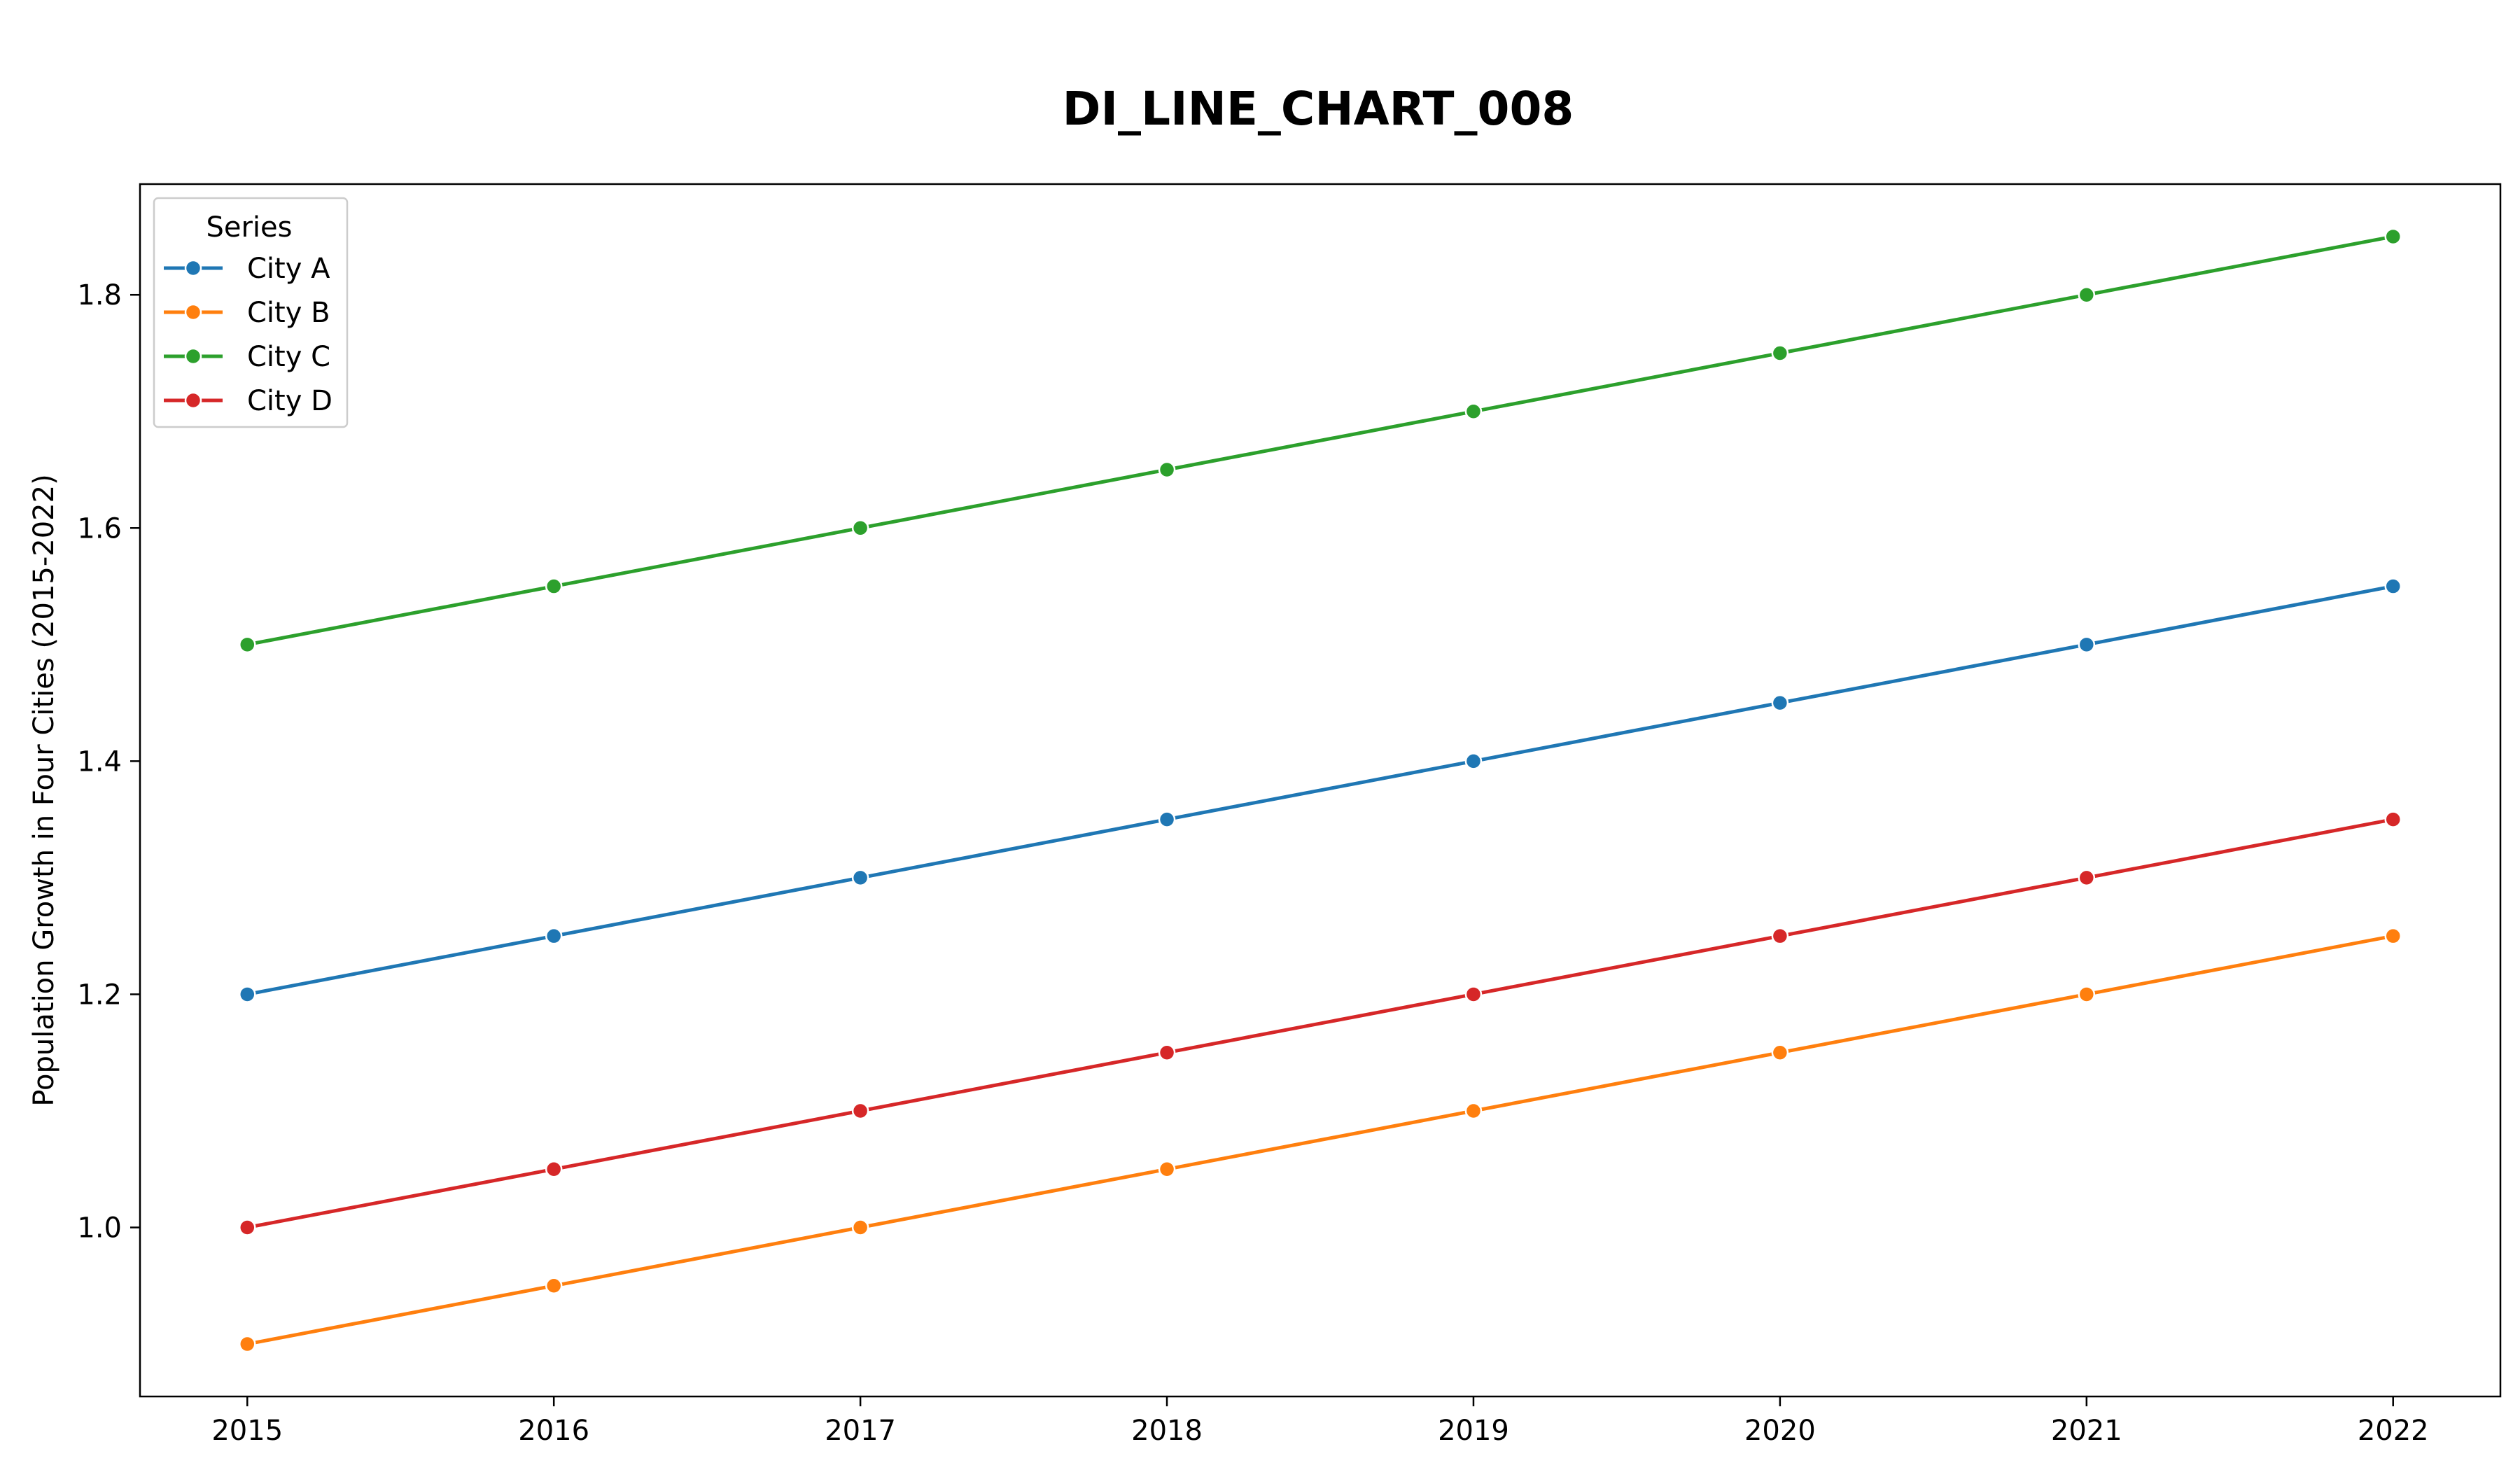 The image size is (2520, 1470). What do you see at coordinates (2086, 1431) in the screenshot?
I see `x-tick-label: 2021` at bounding box center [2086, 1431].